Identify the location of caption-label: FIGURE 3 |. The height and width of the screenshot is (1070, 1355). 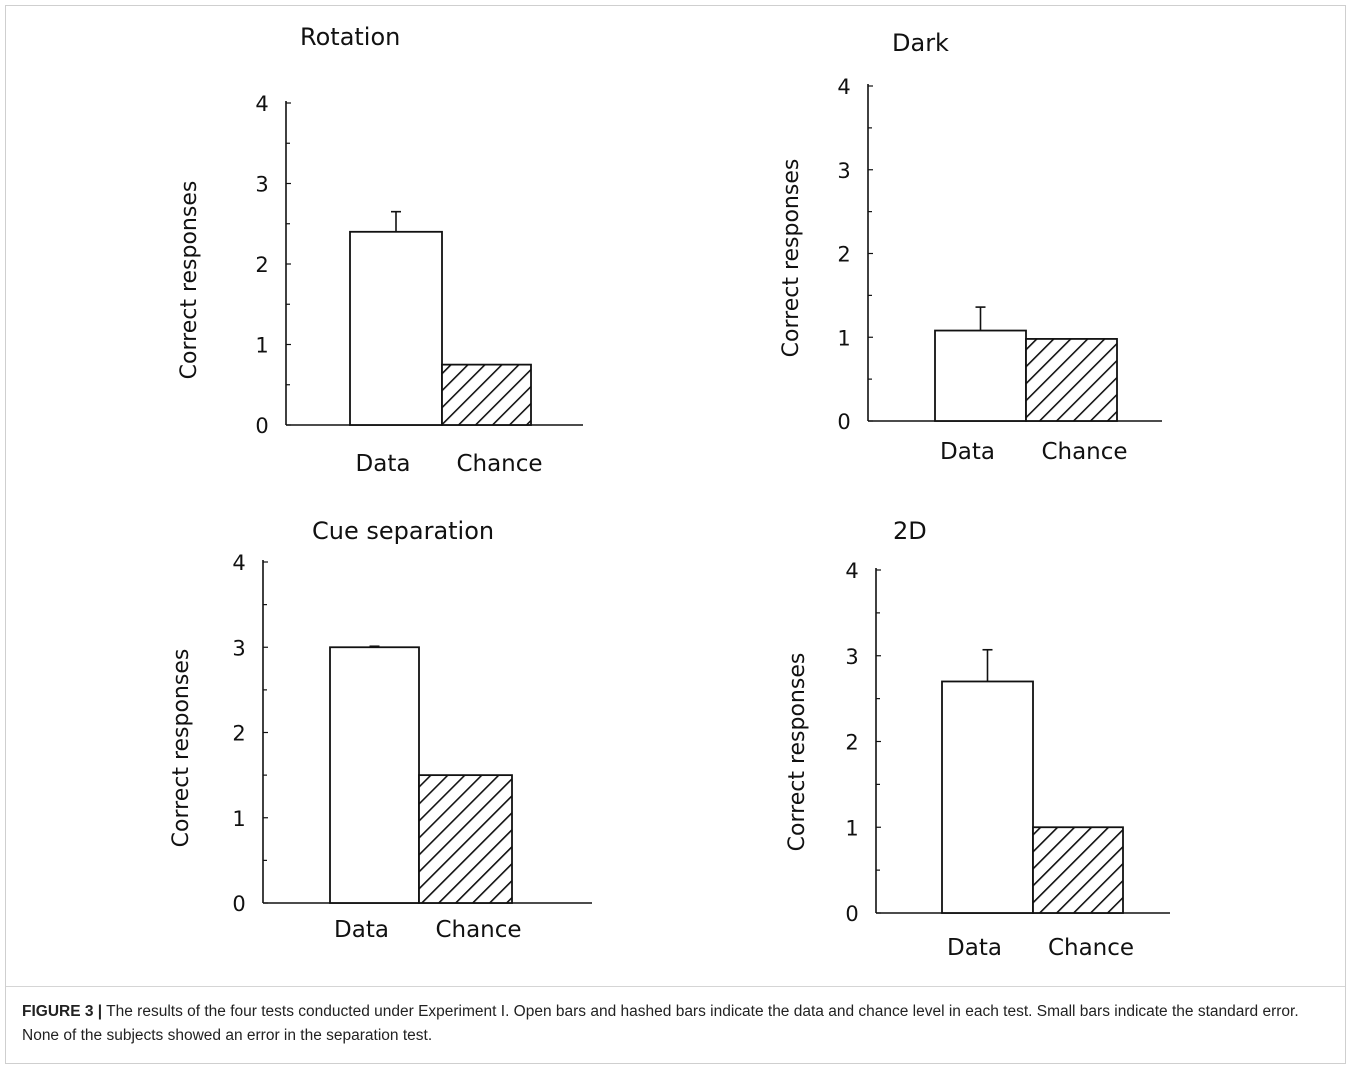
(62, 1011).